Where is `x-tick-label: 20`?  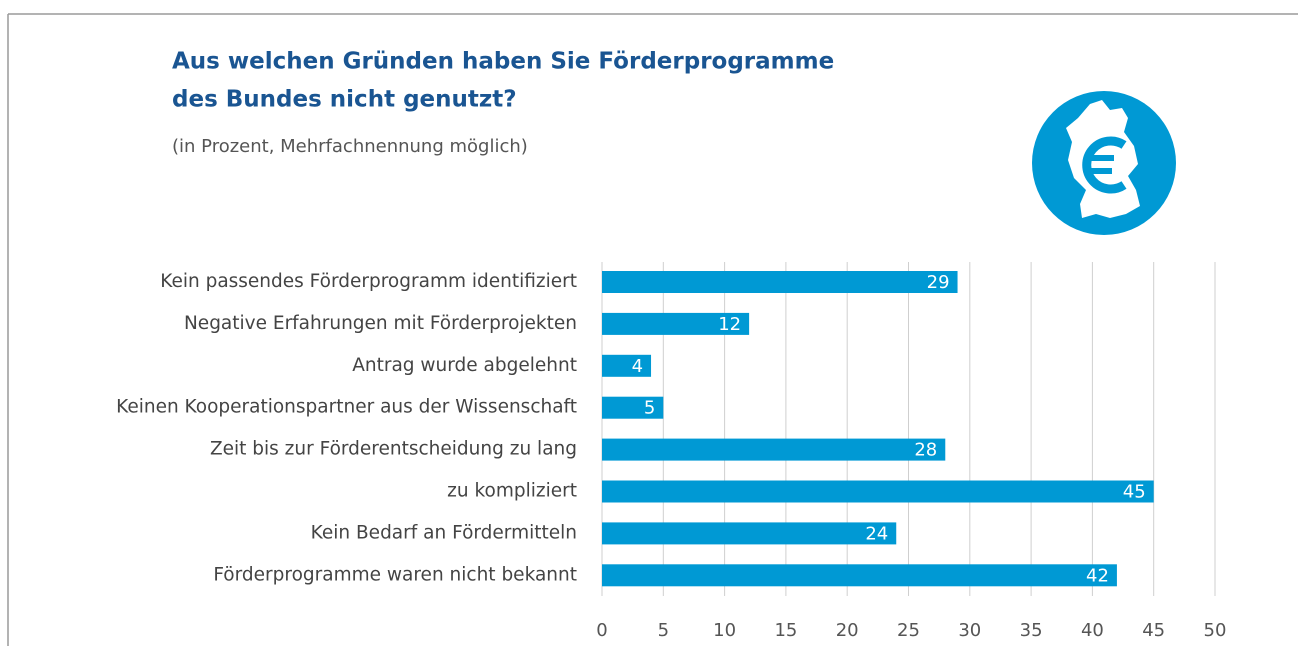 x-tick-label: 20 is located at coordinates (847, 630).